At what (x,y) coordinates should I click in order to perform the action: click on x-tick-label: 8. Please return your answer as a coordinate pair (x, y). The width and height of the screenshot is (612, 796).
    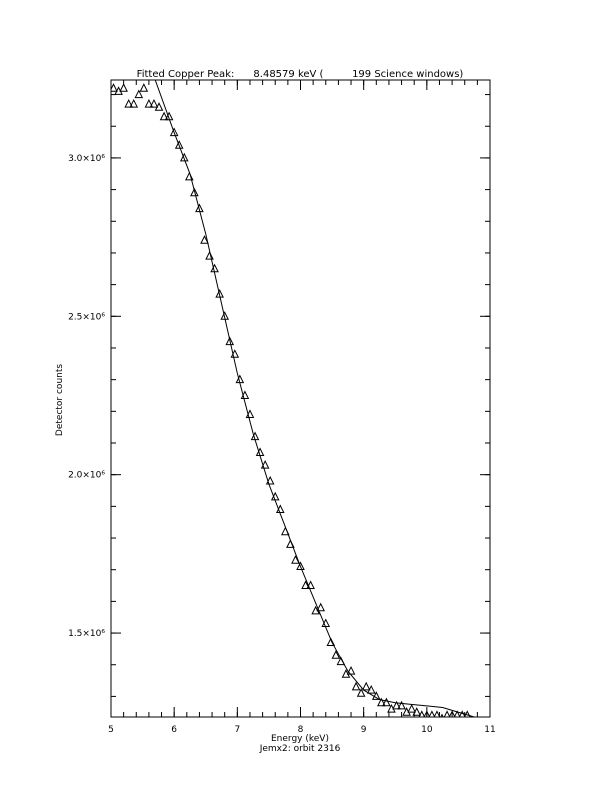
    Looking at the image, I should click on (301, 730).